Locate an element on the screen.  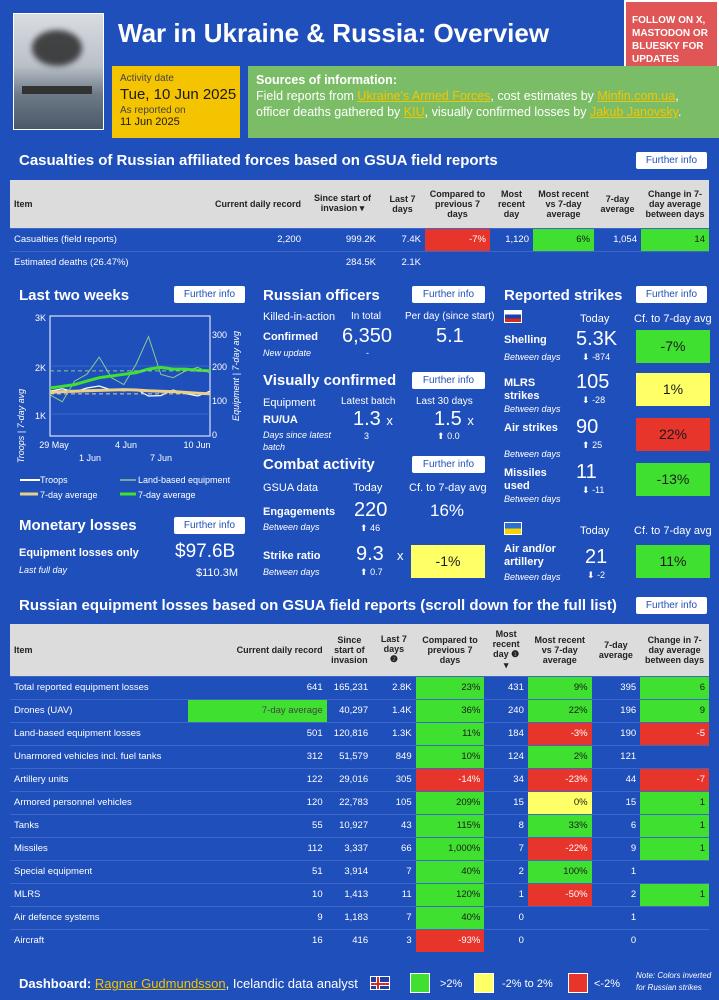
cell-recent: 15 is located at coordinates (506, 802).